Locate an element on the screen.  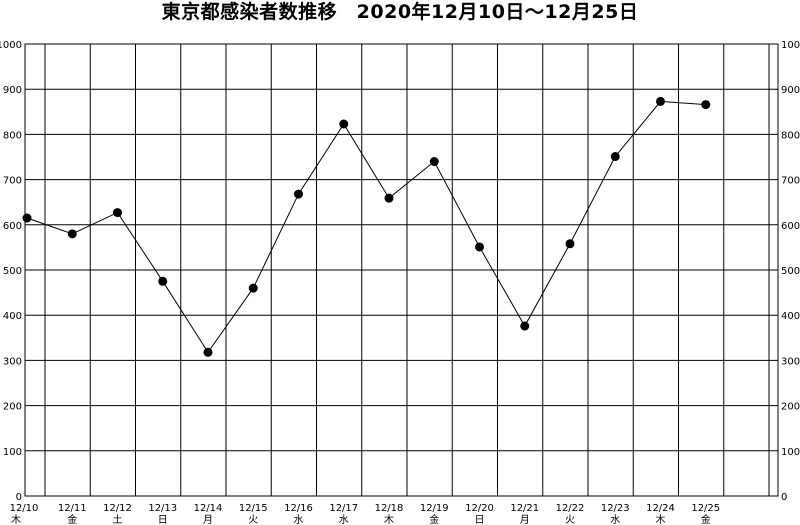
y-tick-label-right: 100 is located at coordinates (790, 452).